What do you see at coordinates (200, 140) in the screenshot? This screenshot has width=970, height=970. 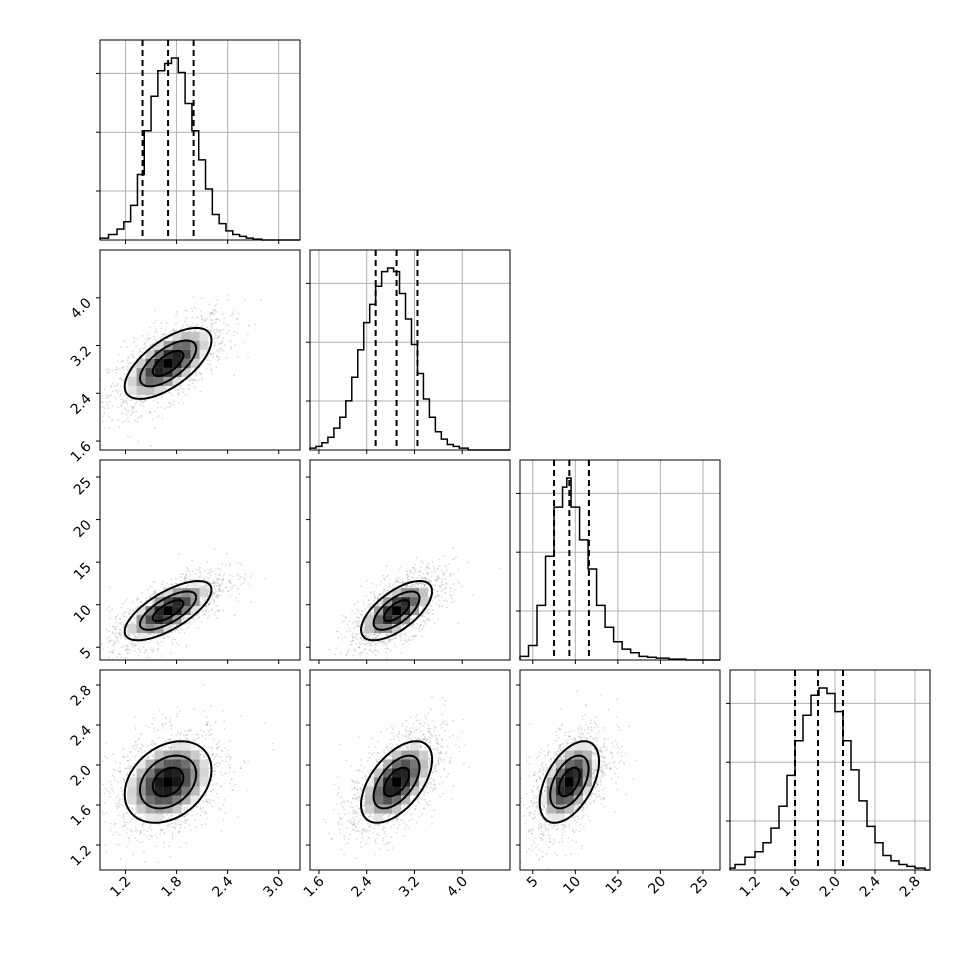 I see `hist-frame` at bounding box center [200, 140].